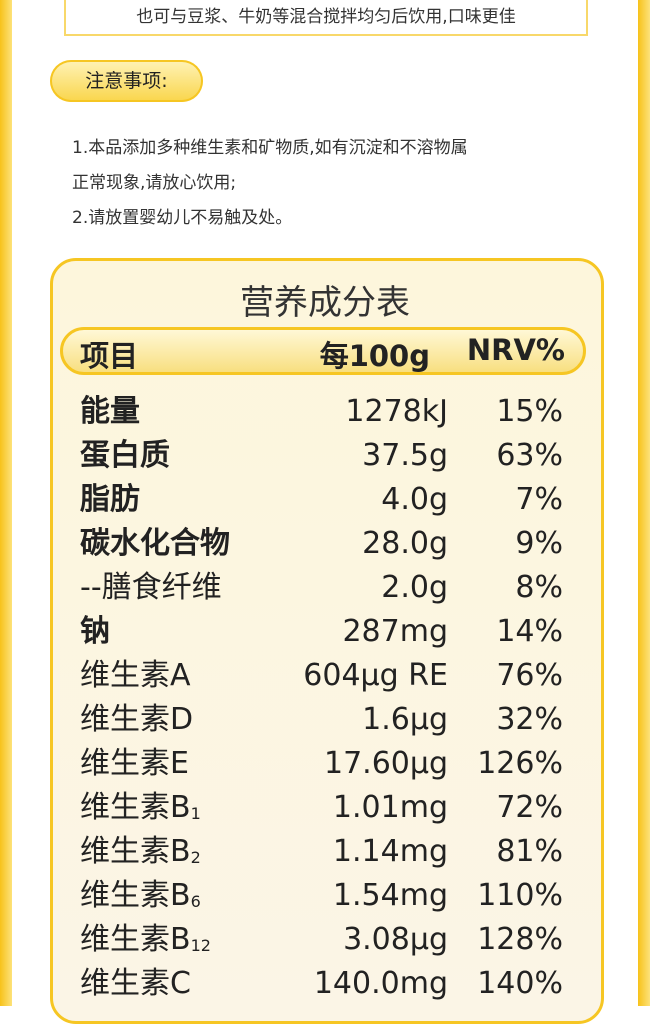 The image size is (650, 1024). I want to click on row-name: 能量, so click(110, 412).